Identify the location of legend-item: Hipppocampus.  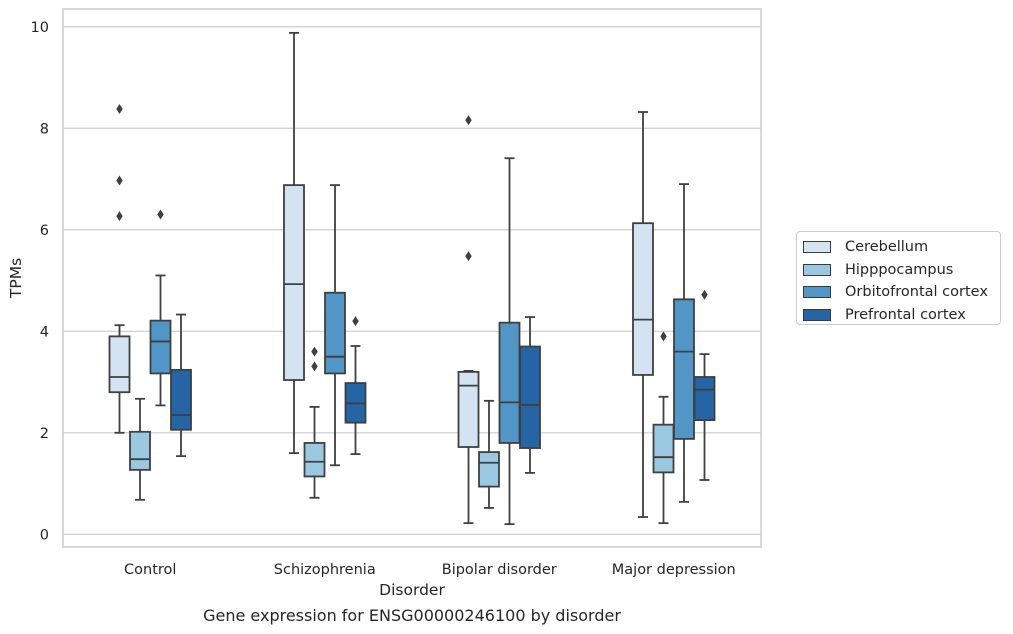
(901, 270).